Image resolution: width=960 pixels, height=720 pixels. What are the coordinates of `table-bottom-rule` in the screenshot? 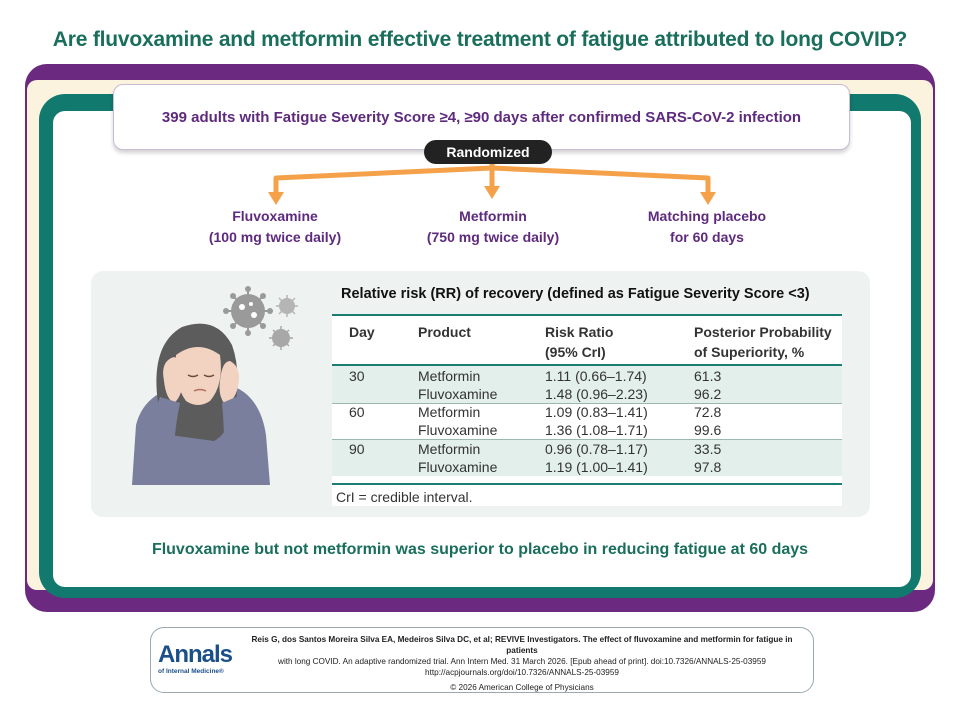 It's located at (587, 484).